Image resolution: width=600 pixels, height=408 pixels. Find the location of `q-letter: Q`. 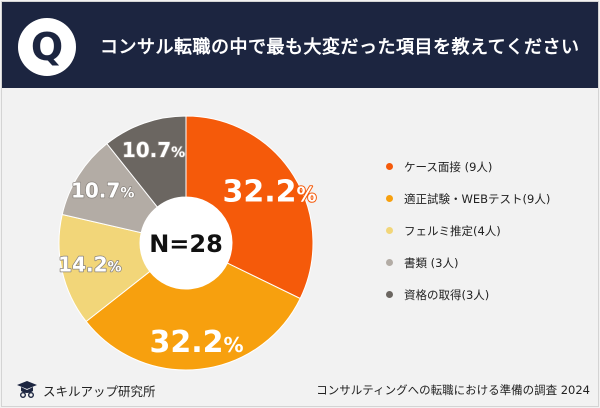

q-letter: Q is located at coordinates (47, 47).